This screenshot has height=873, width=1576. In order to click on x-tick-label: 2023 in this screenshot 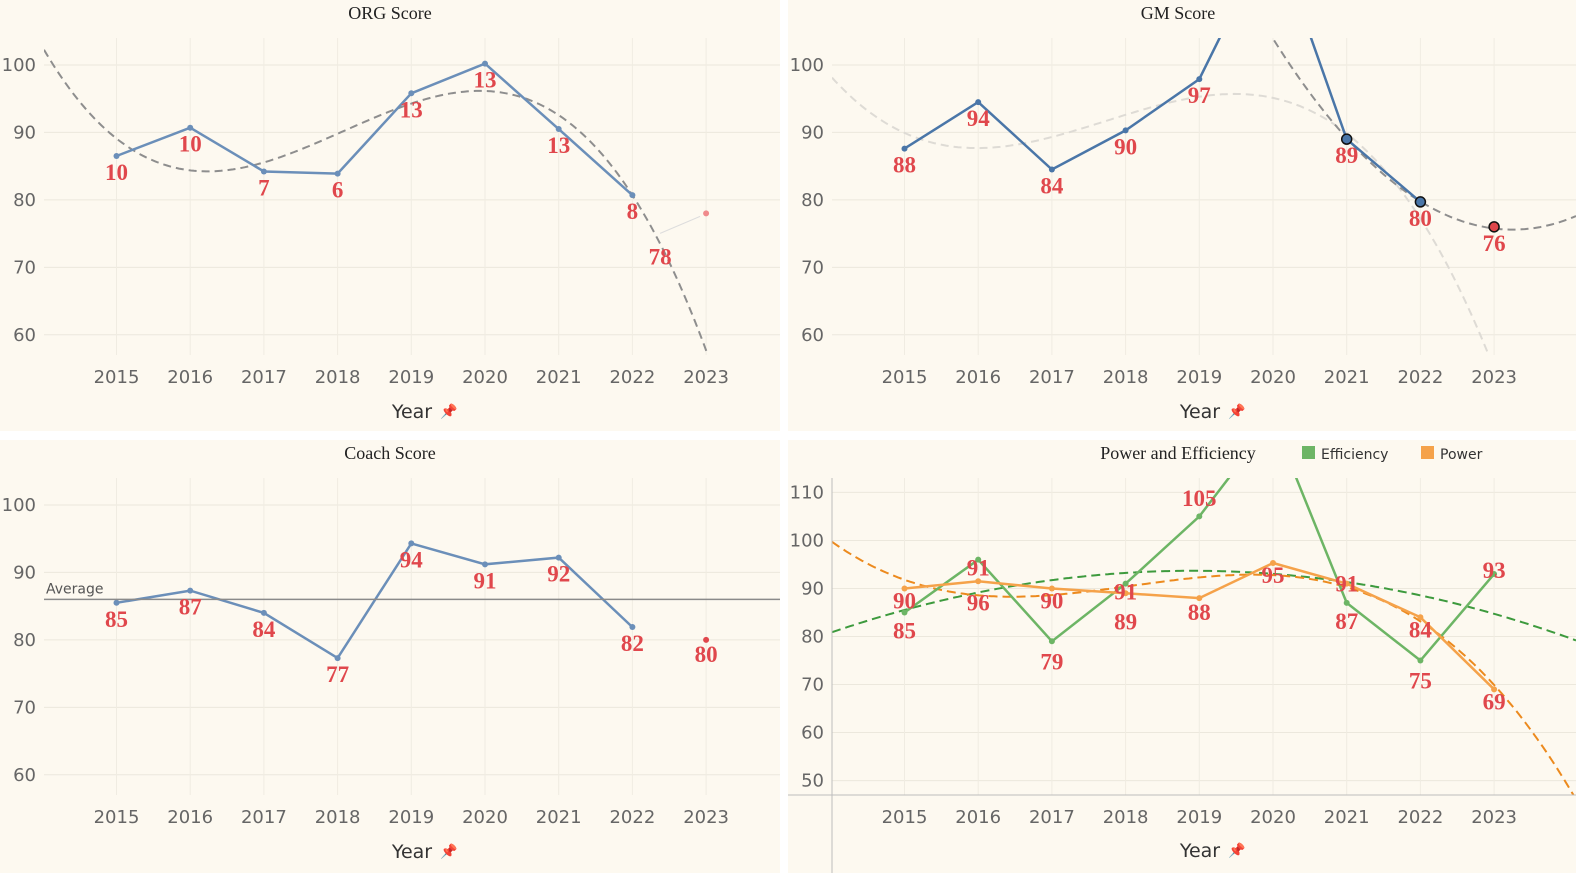, I will do `click(1494, 817)`.